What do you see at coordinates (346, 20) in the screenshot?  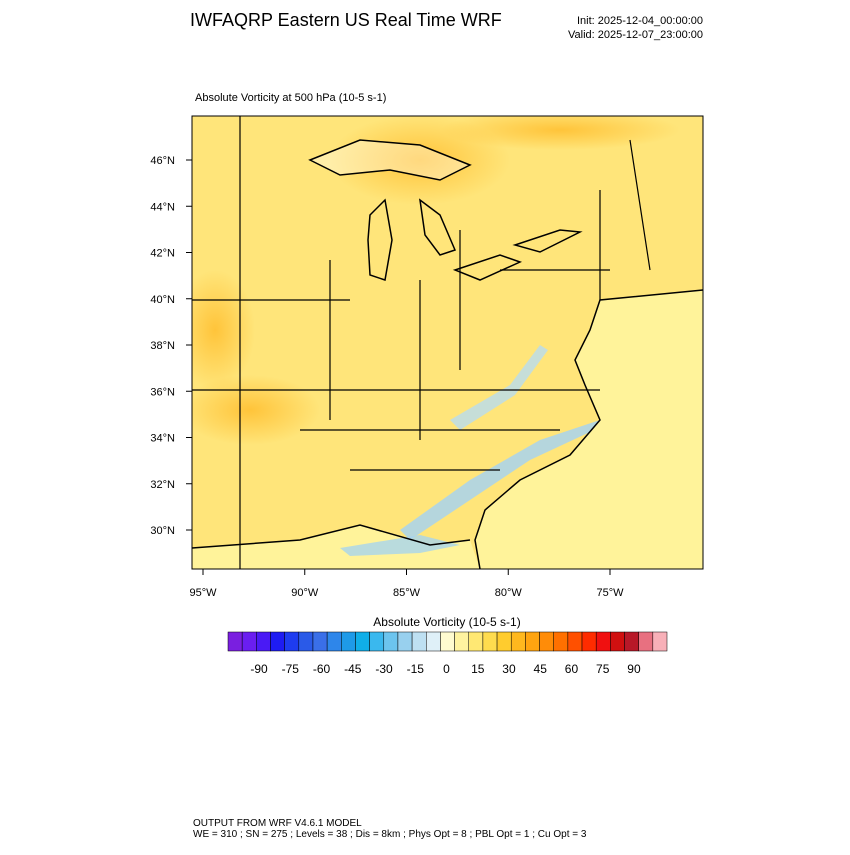 I see `title: IWFAQRP Eastern US Real Time WRF` at bounding box center [346, 20].